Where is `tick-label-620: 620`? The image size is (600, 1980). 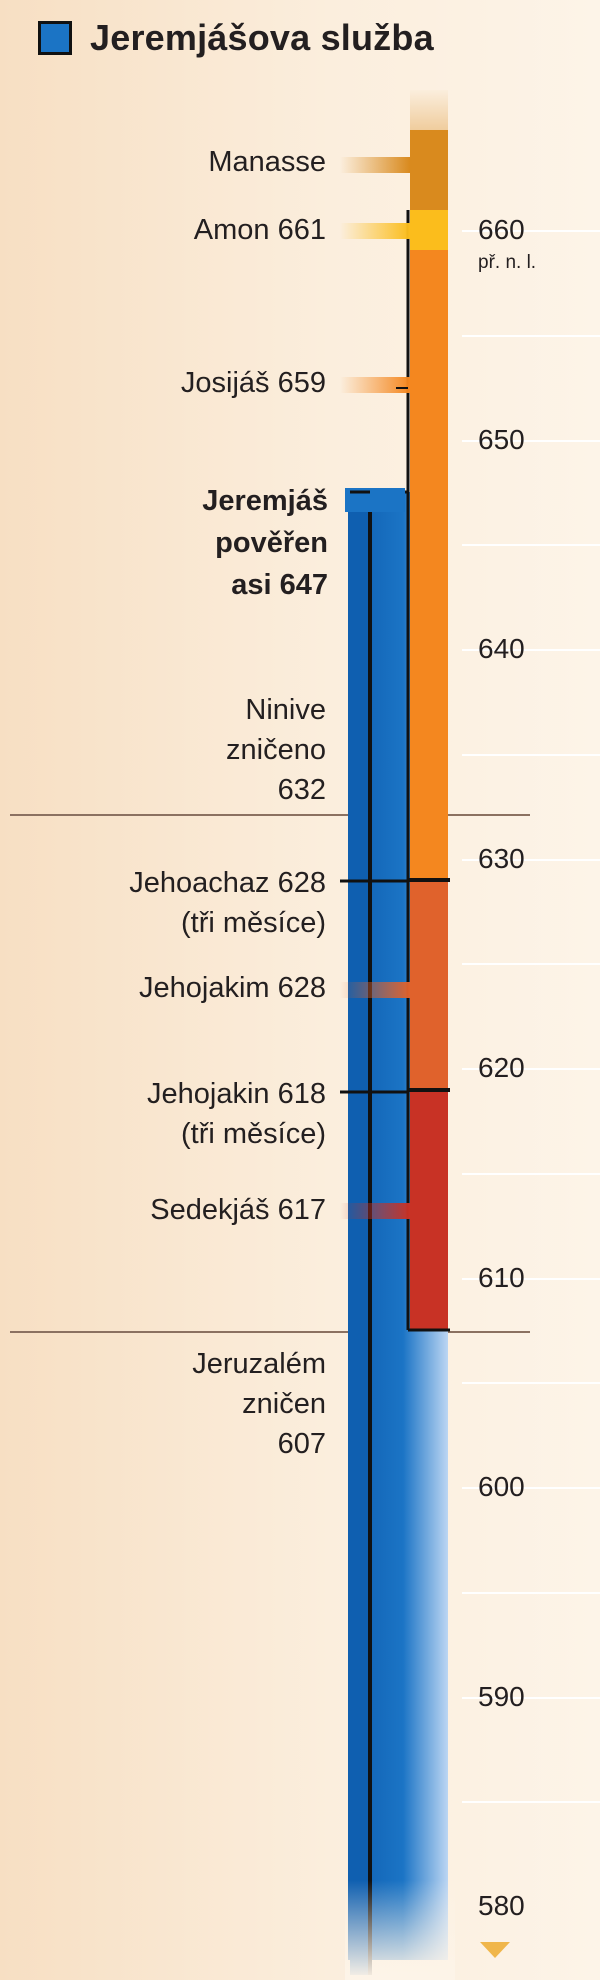
tick-label-620: 620 is located at coordinates (501, 1067).